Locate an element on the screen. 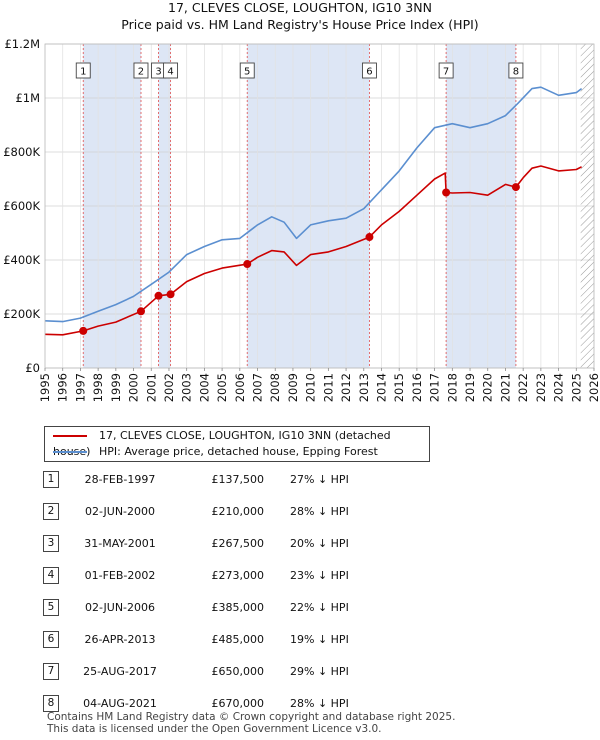 The image size is (600, 740). x-tick-label: 1995 is located at coordinates (45, 387).